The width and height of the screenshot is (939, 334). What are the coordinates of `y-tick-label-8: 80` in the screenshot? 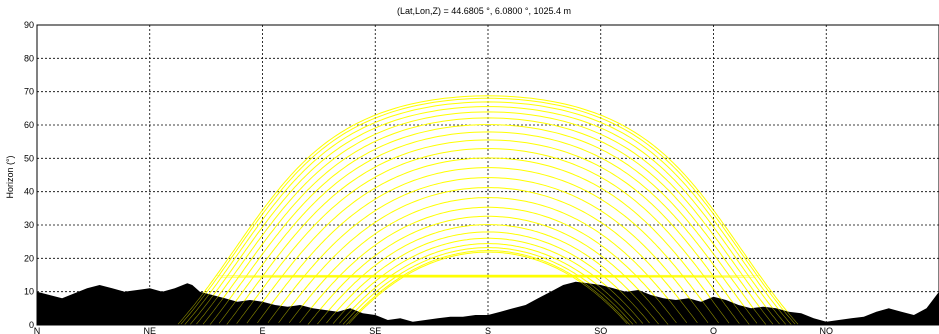 It's located at (29, 58).